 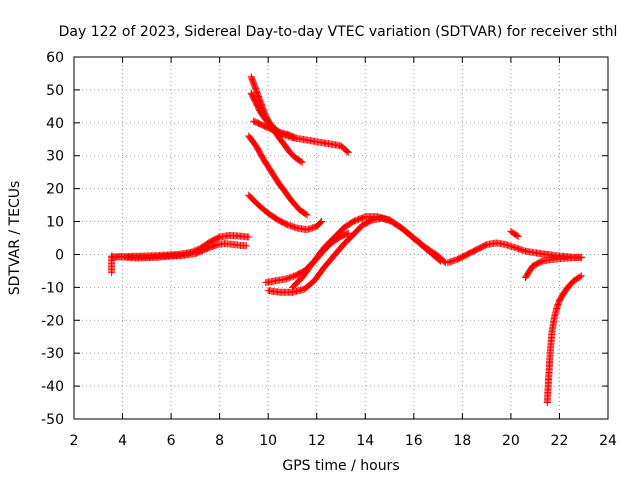 What do you see at coordinates (55, 157) in the screenshot?
I see `y-tick-label: 30` at bounding box center [55, 157].